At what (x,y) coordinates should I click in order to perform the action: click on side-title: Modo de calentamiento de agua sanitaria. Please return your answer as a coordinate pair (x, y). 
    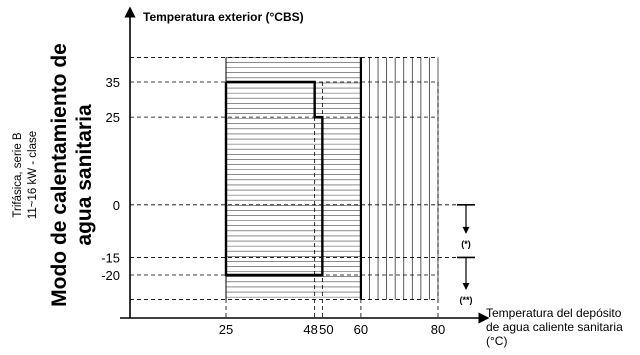
    Looking at the image, I should click on (72, 175).